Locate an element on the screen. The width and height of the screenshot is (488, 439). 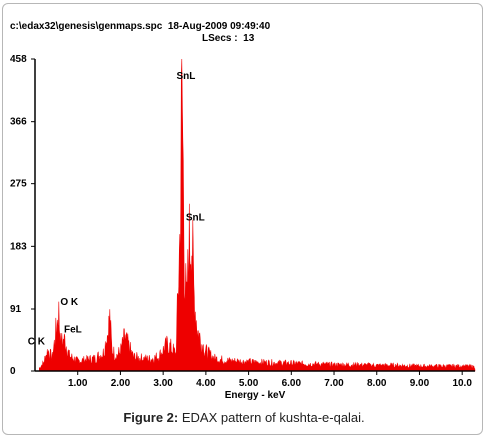
x-tick-label: 5.00 is located at coordinates (249, 383).